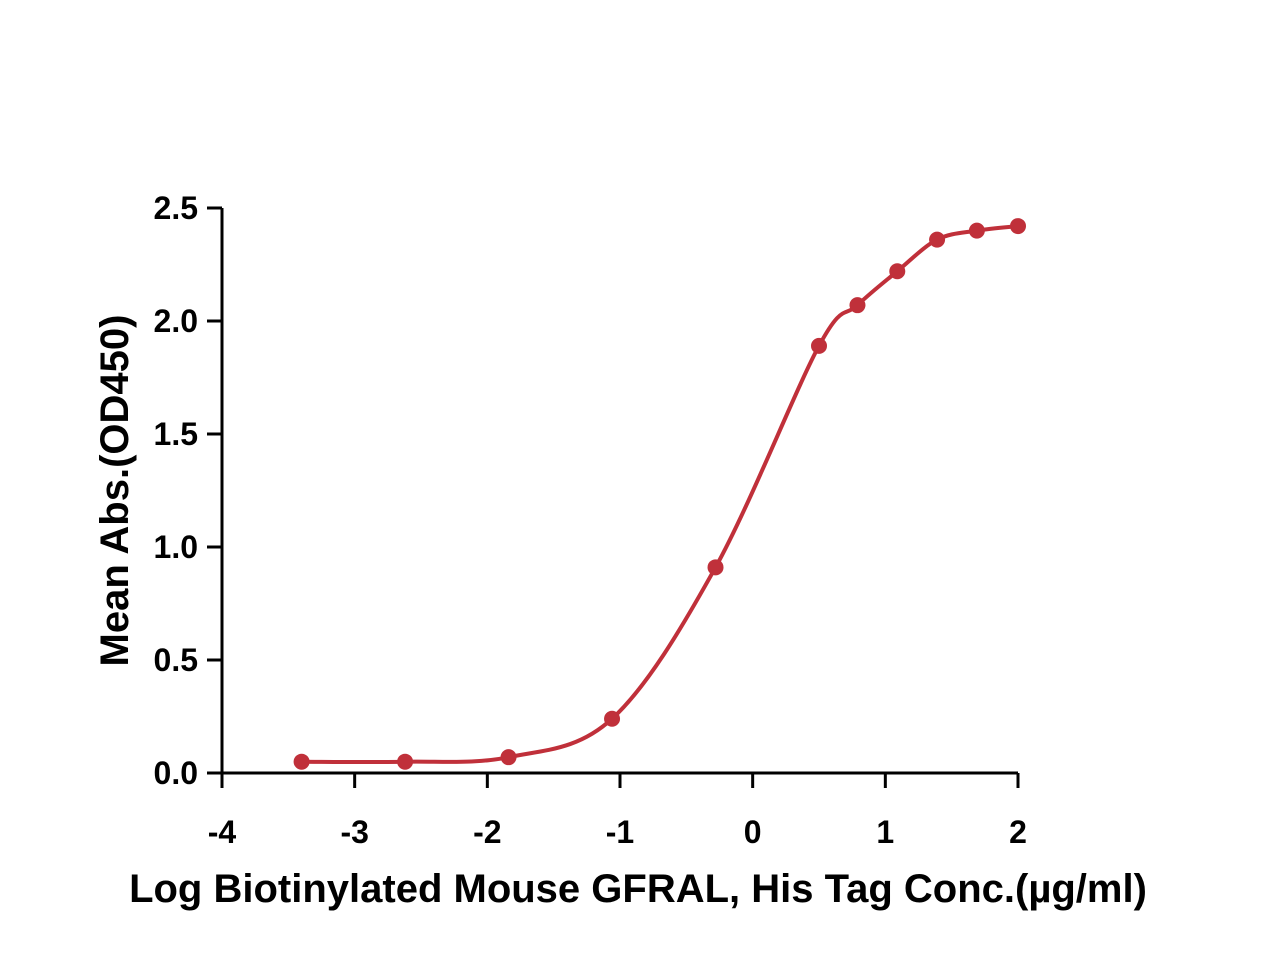 The height and width of the screenshot is (957, 1277). Describe the element at coordinates (176, 660) in the screenshot. I see `y-tick-label: 0.5` at that location.